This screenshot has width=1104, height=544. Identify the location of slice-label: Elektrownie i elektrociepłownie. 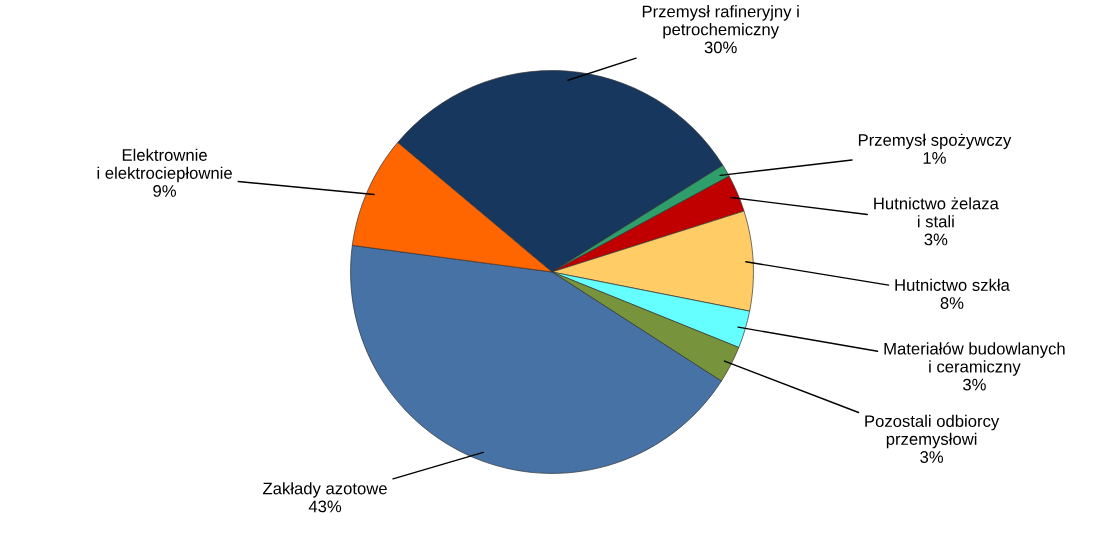
(164, 165).